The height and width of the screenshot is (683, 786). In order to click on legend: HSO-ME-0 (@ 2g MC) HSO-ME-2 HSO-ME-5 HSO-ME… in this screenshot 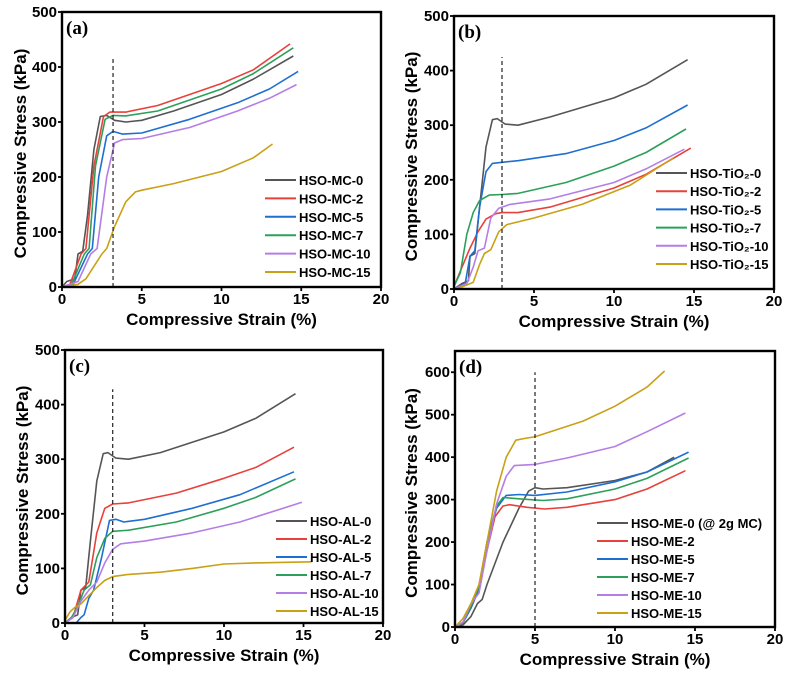, I will do `click(679, 568)`.